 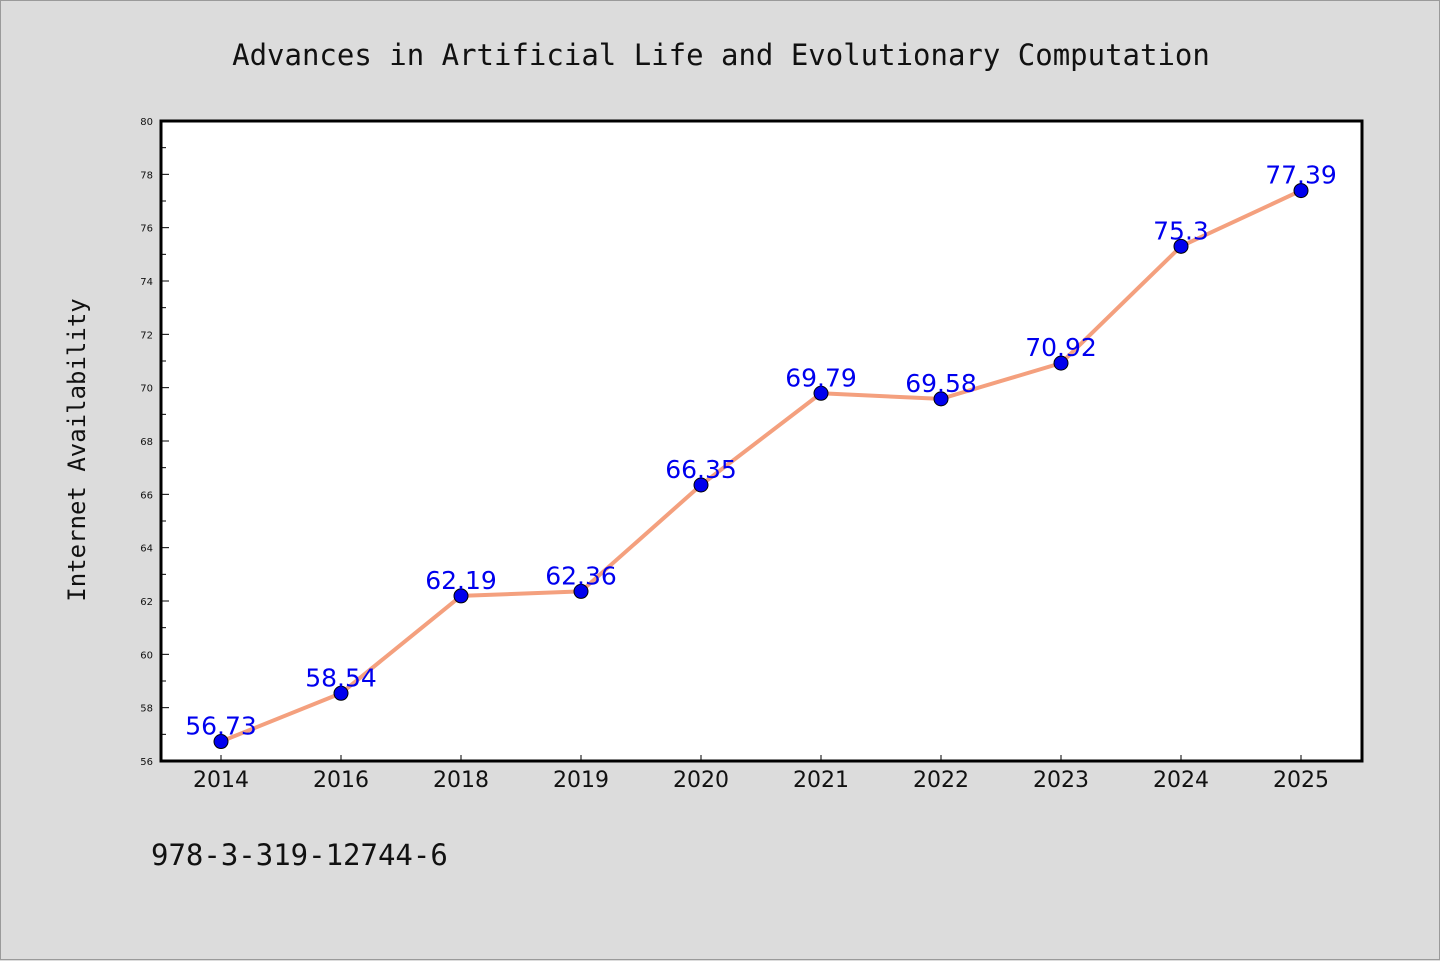 What do you see at coordinates (821, 377) in the screenshot?
I see `data-label: 69.79` at bounding box center [821, 377].